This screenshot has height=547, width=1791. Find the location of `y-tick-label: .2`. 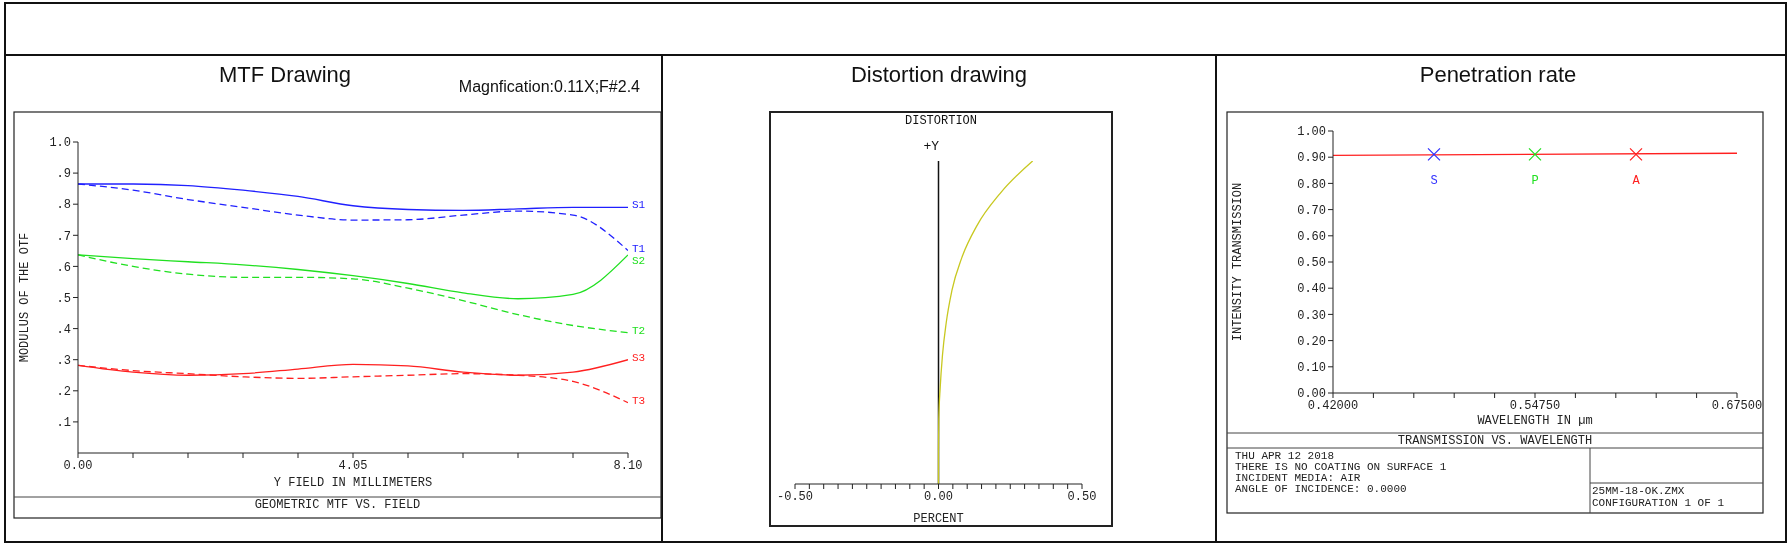

y-tick-label: .2 is located at coordinates (63, 392).